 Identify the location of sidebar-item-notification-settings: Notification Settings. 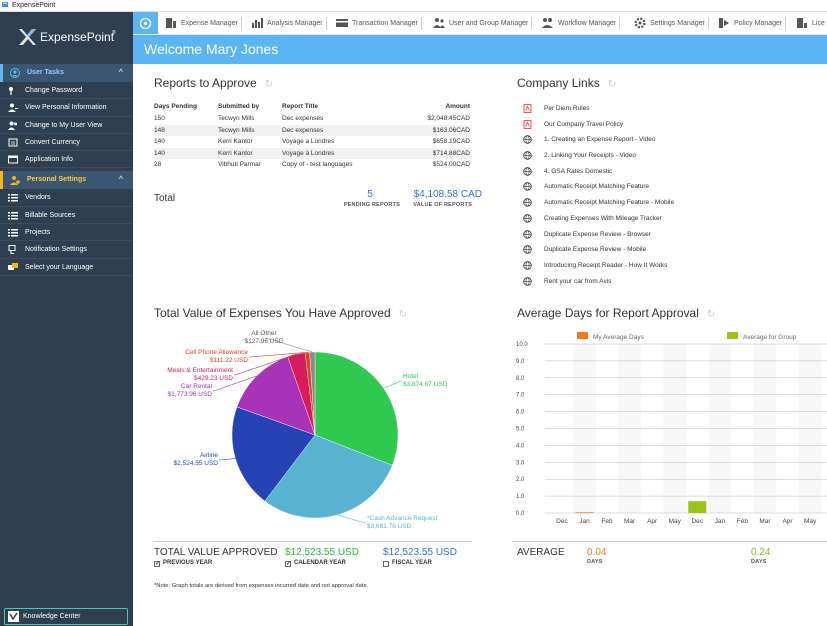
(66, 250).